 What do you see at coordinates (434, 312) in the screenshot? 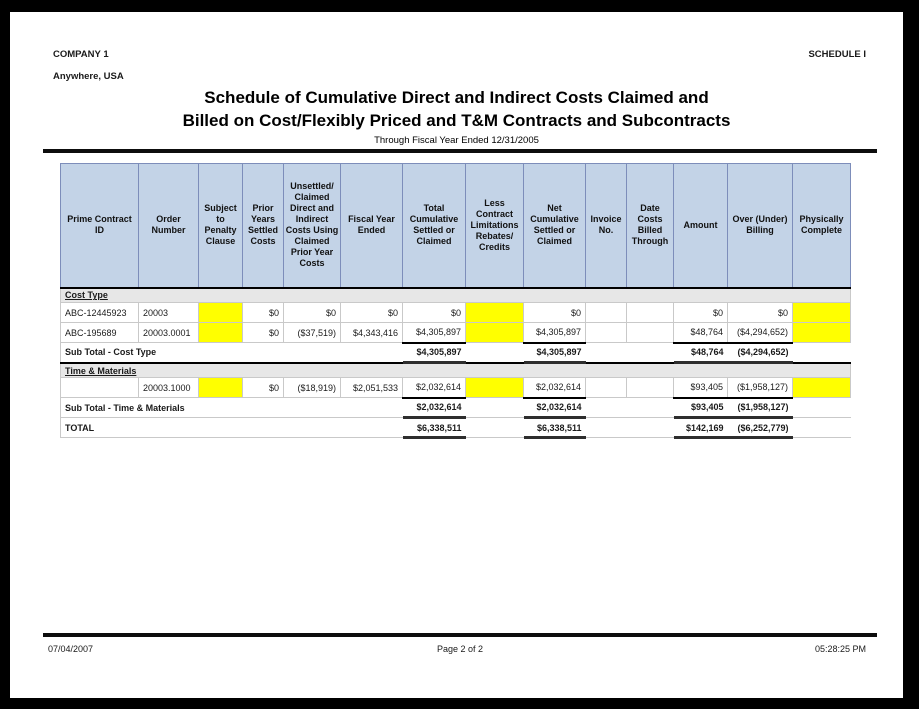
I see `cell-total-cumulative-settled-or-claimed: $0` at bounding box center [434, 312].